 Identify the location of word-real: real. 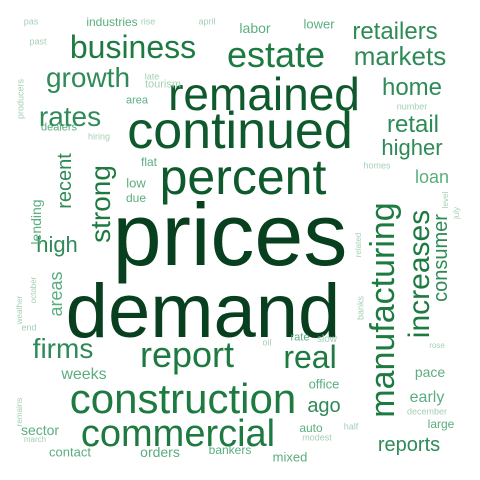
(310, 357).